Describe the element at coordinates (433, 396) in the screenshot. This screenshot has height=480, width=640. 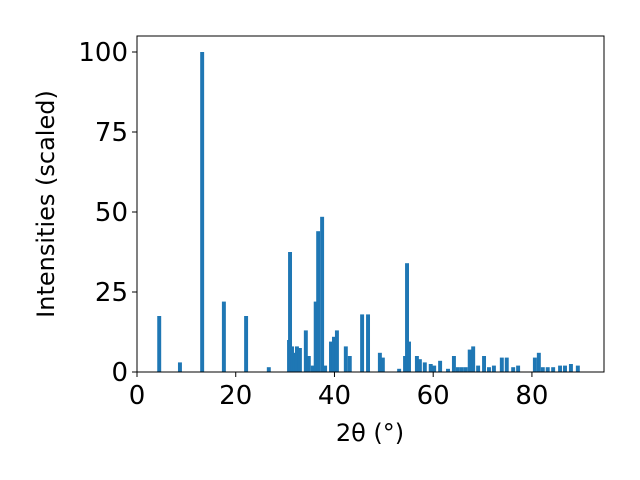
I see `x-tick-label: 60` at that location.